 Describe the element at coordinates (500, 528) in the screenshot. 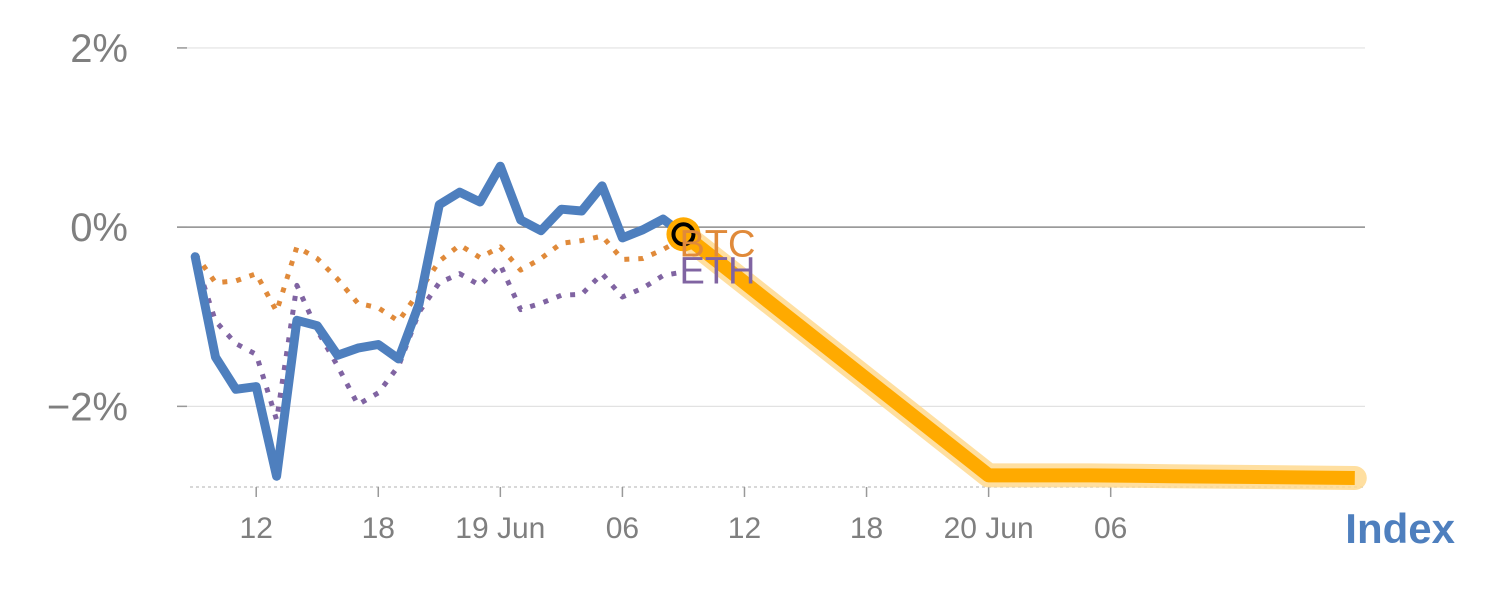

I see `x-tick-label: 19 Jun` at that location.